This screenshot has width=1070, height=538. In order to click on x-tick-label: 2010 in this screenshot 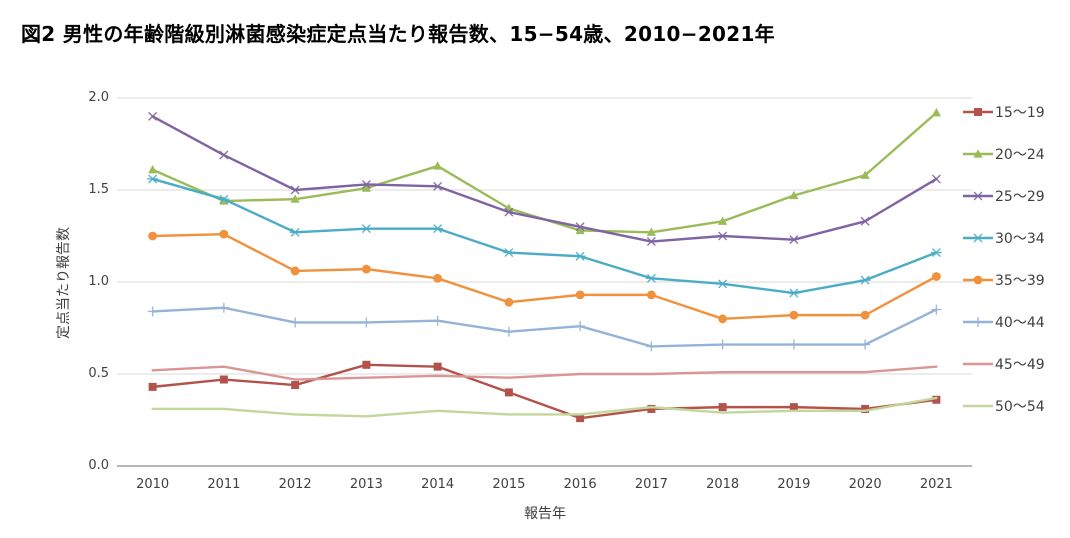, I will do `click(153, 484)`.